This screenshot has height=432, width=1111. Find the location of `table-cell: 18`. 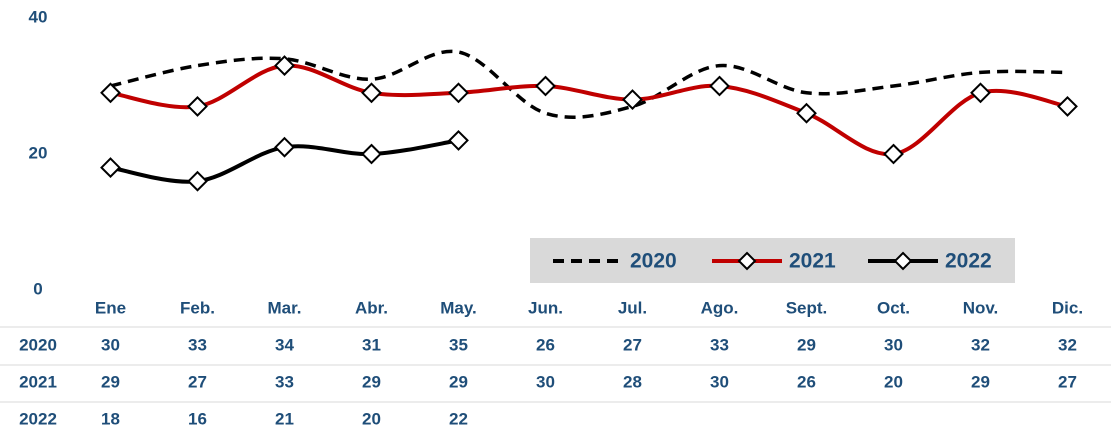

table-cell: 18 is located at coordinates (110, 418).